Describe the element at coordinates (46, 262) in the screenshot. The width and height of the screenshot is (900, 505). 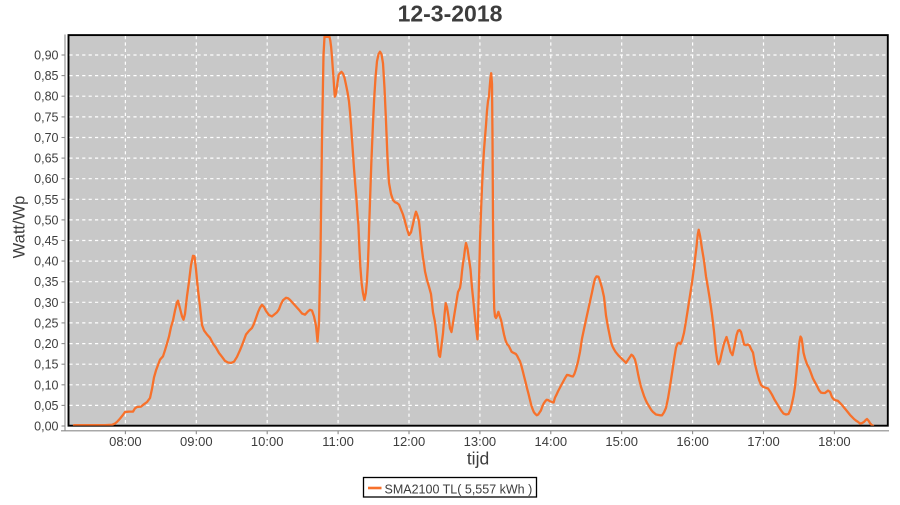
I see `svg-text: 0,40` at that location.